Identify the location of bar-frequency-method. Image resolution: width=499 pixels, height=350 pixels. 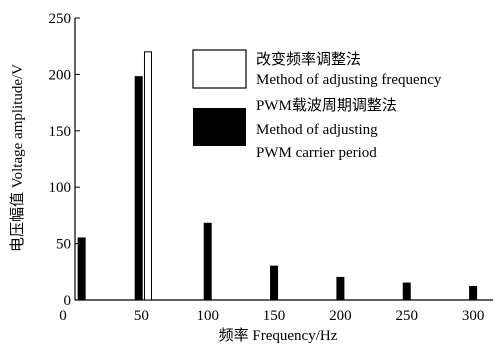
(147, 176).